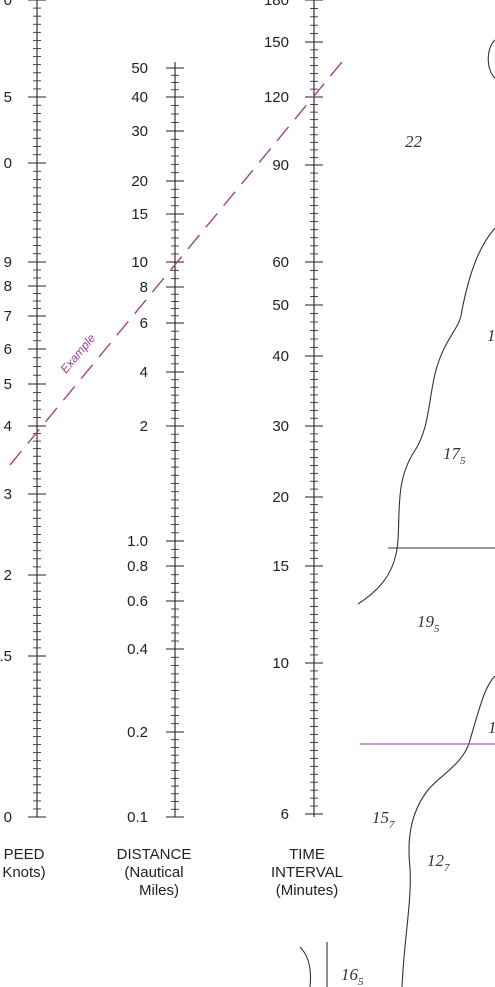  What do you see at coordinates (24, 872) in the screenshot?
I see `speed-caption-line-2: Knots)` at bounding box center [24, 872].